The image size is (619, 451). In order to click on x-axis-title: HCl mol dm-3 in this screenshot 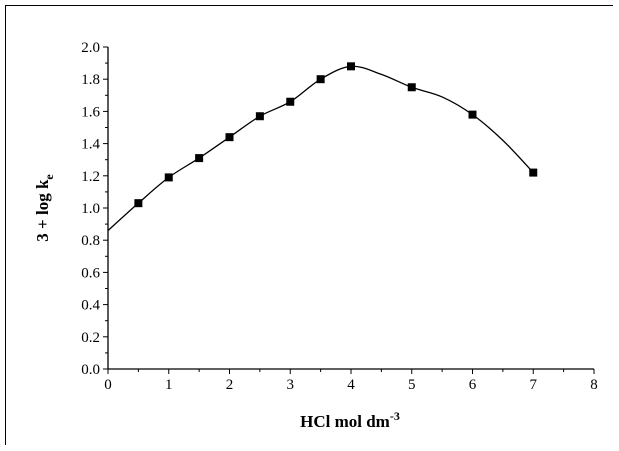, I will do `click(350, 420)`.